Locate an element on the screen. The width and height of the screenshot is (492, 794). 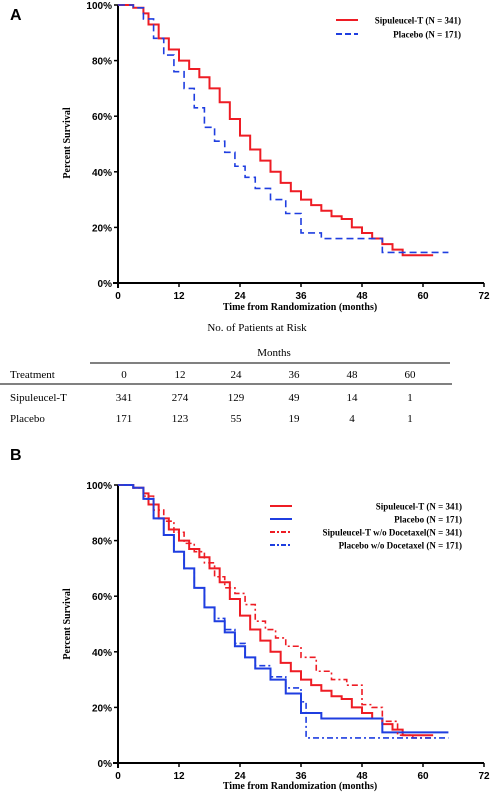
chart-a-x-tick-label: 0 is located at coordinates (118, 296).